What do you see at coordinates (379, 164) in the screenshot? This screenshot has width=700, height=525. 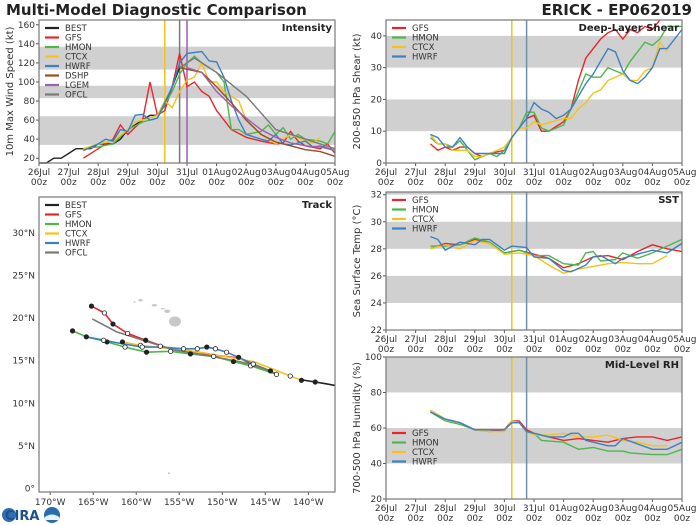 I see `y-tick-label: 0` at bounding box center [379, 164].